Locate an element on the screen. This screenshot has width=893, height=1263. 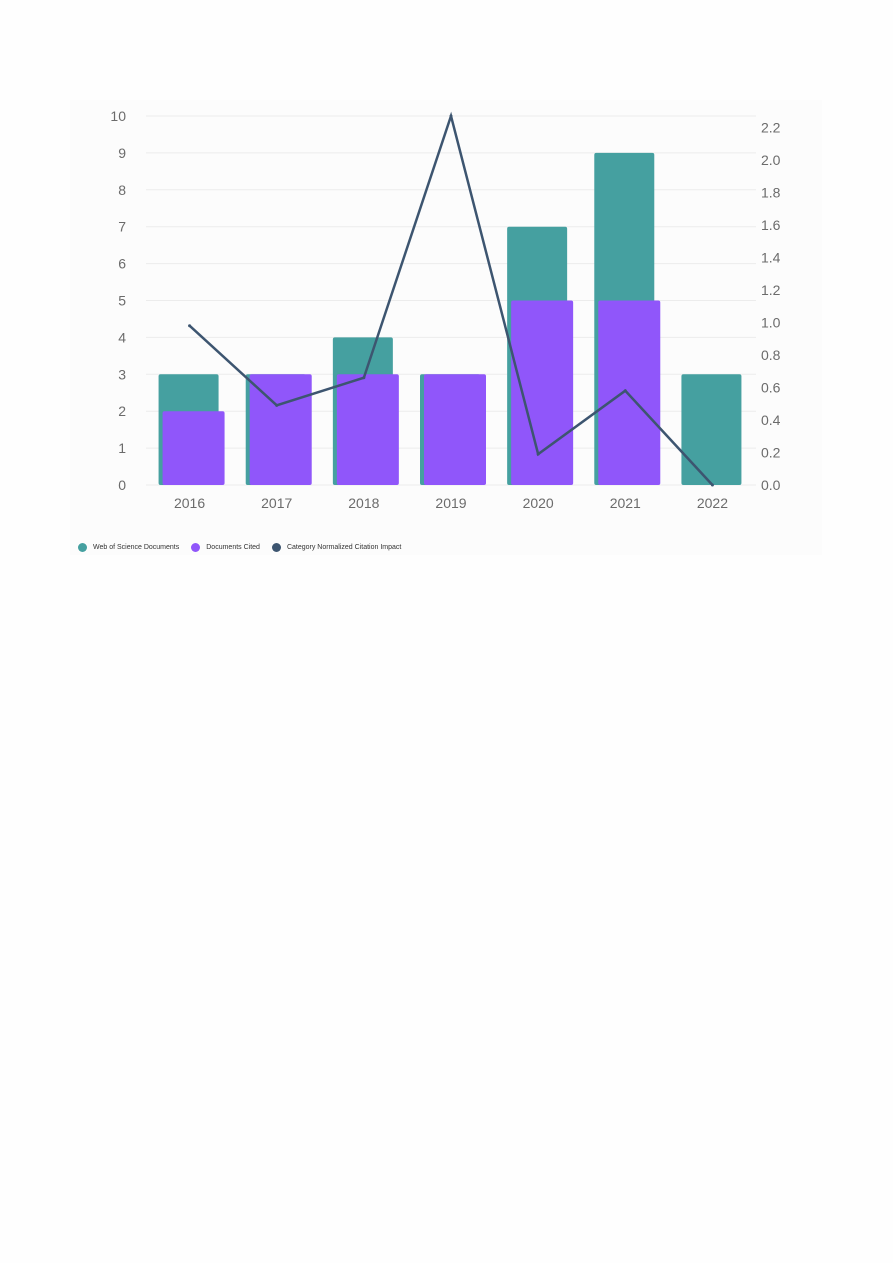
legend-swatch-cnci is located at coordinates (276, 547).